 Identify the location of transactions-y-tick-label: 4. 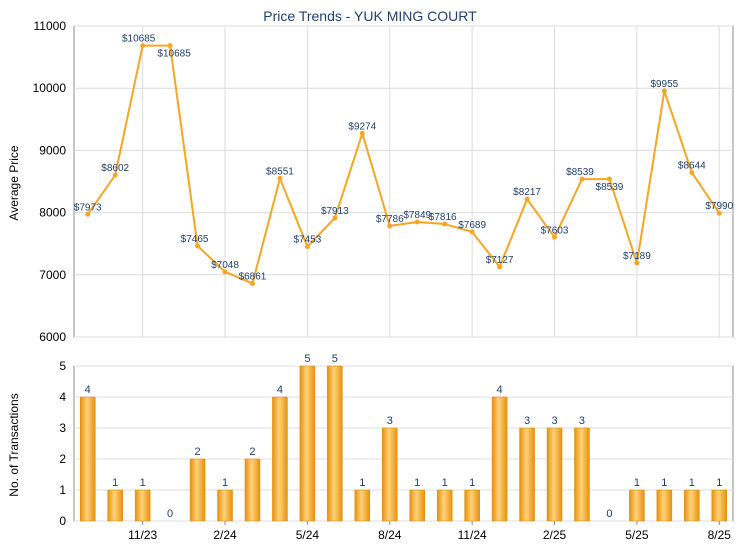
(62, 397).